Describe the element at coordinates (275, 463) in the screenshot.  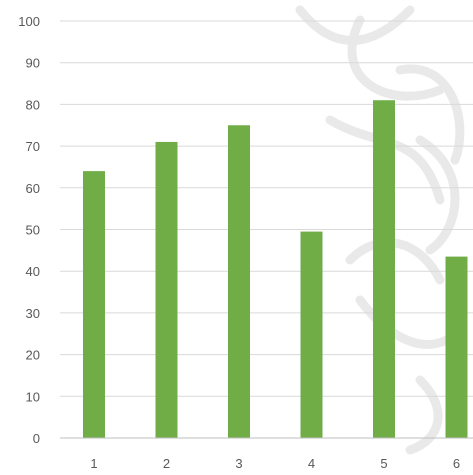
I see `x-axis-tick-labels: 1 2 3 4 5 6` at that location.